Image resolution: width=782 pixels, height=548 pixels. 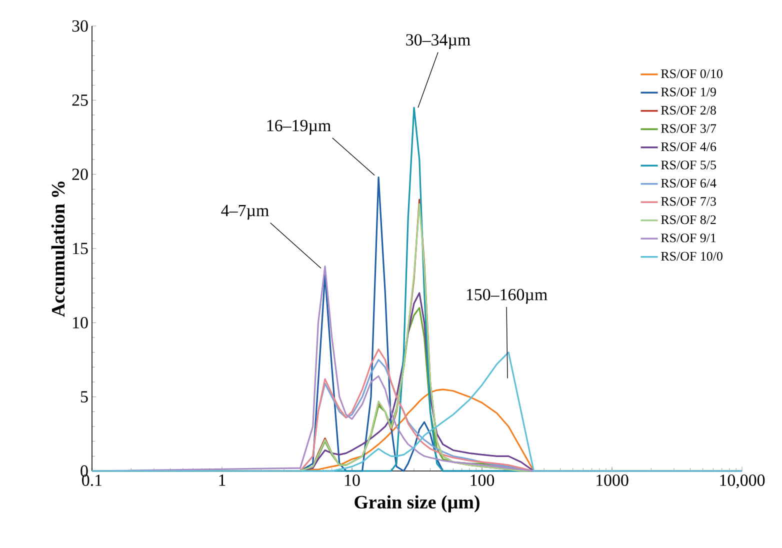 What do you see at coordinates (84, 471) in the screenshot?
I see `y-tick-label: 0` at bounding box center [84, 471].